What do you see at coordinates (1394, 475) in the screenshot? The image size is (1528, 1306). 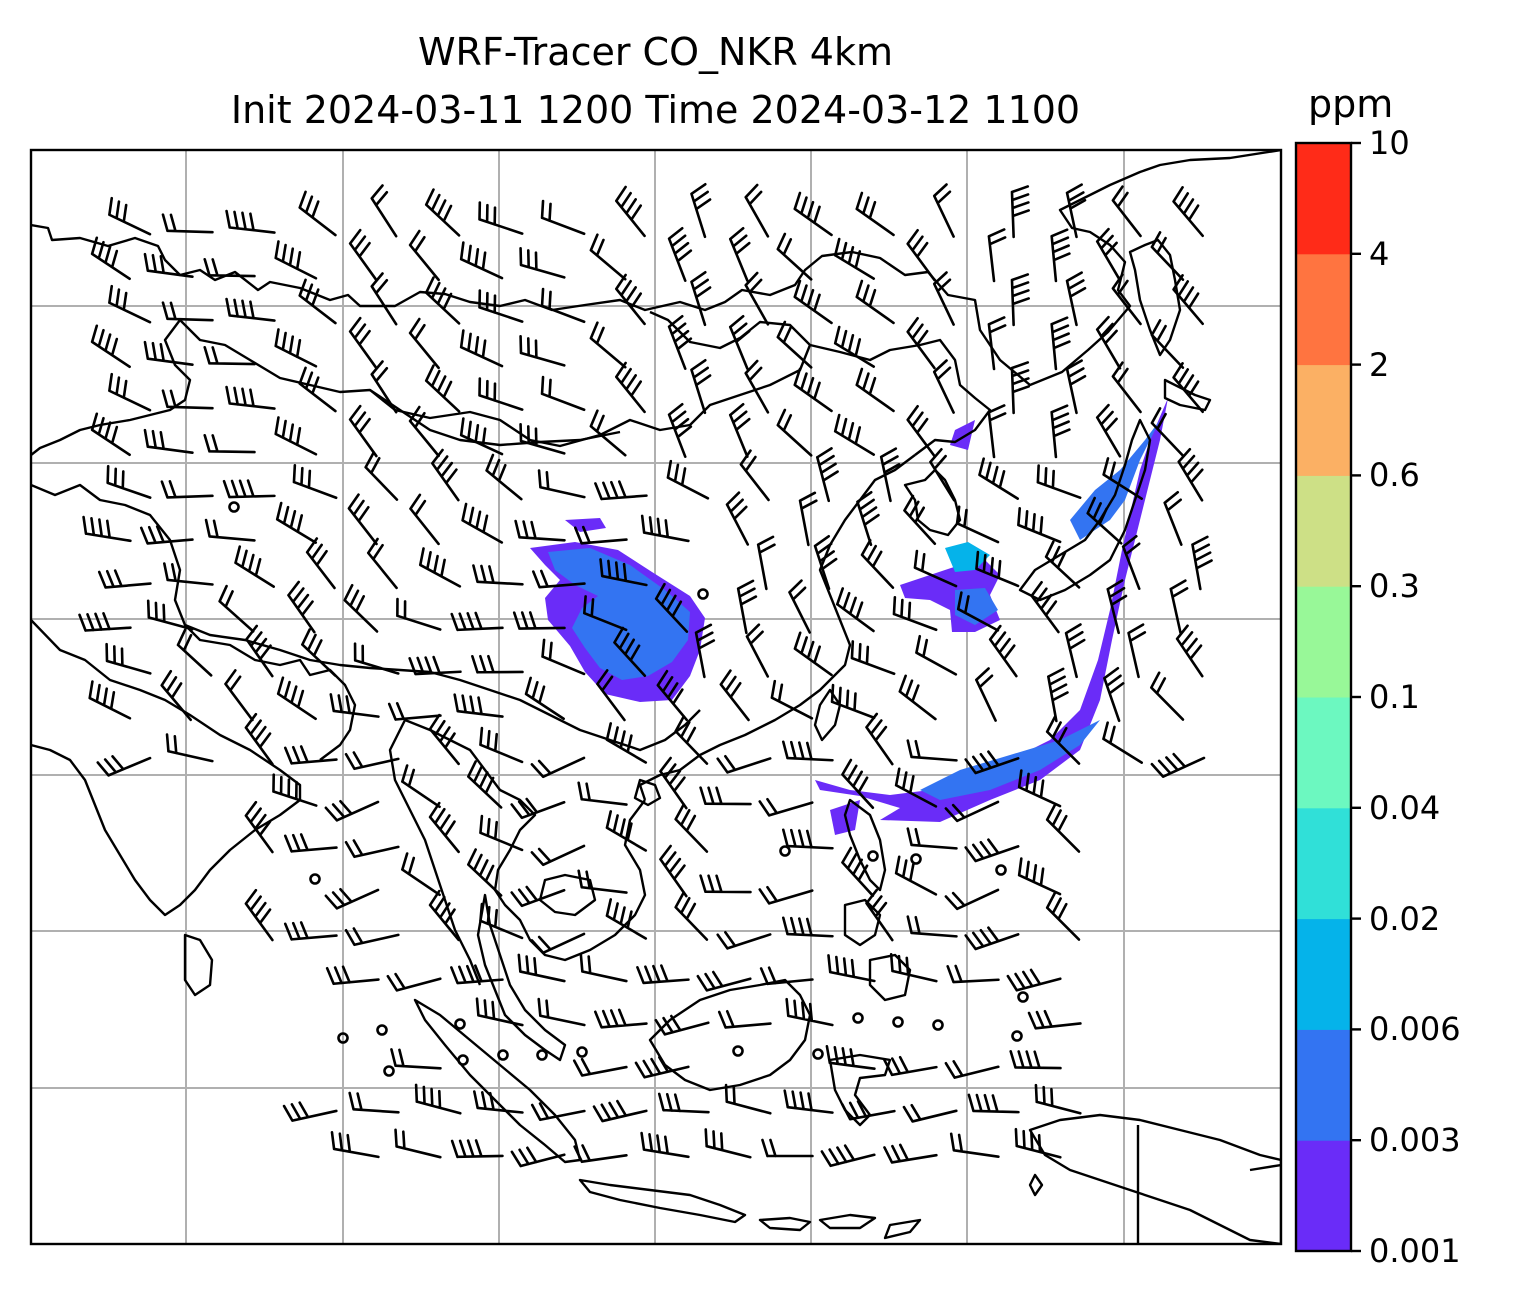 I see `colorbar-tick-label: 0.6` at bounding box center [1394, 475].